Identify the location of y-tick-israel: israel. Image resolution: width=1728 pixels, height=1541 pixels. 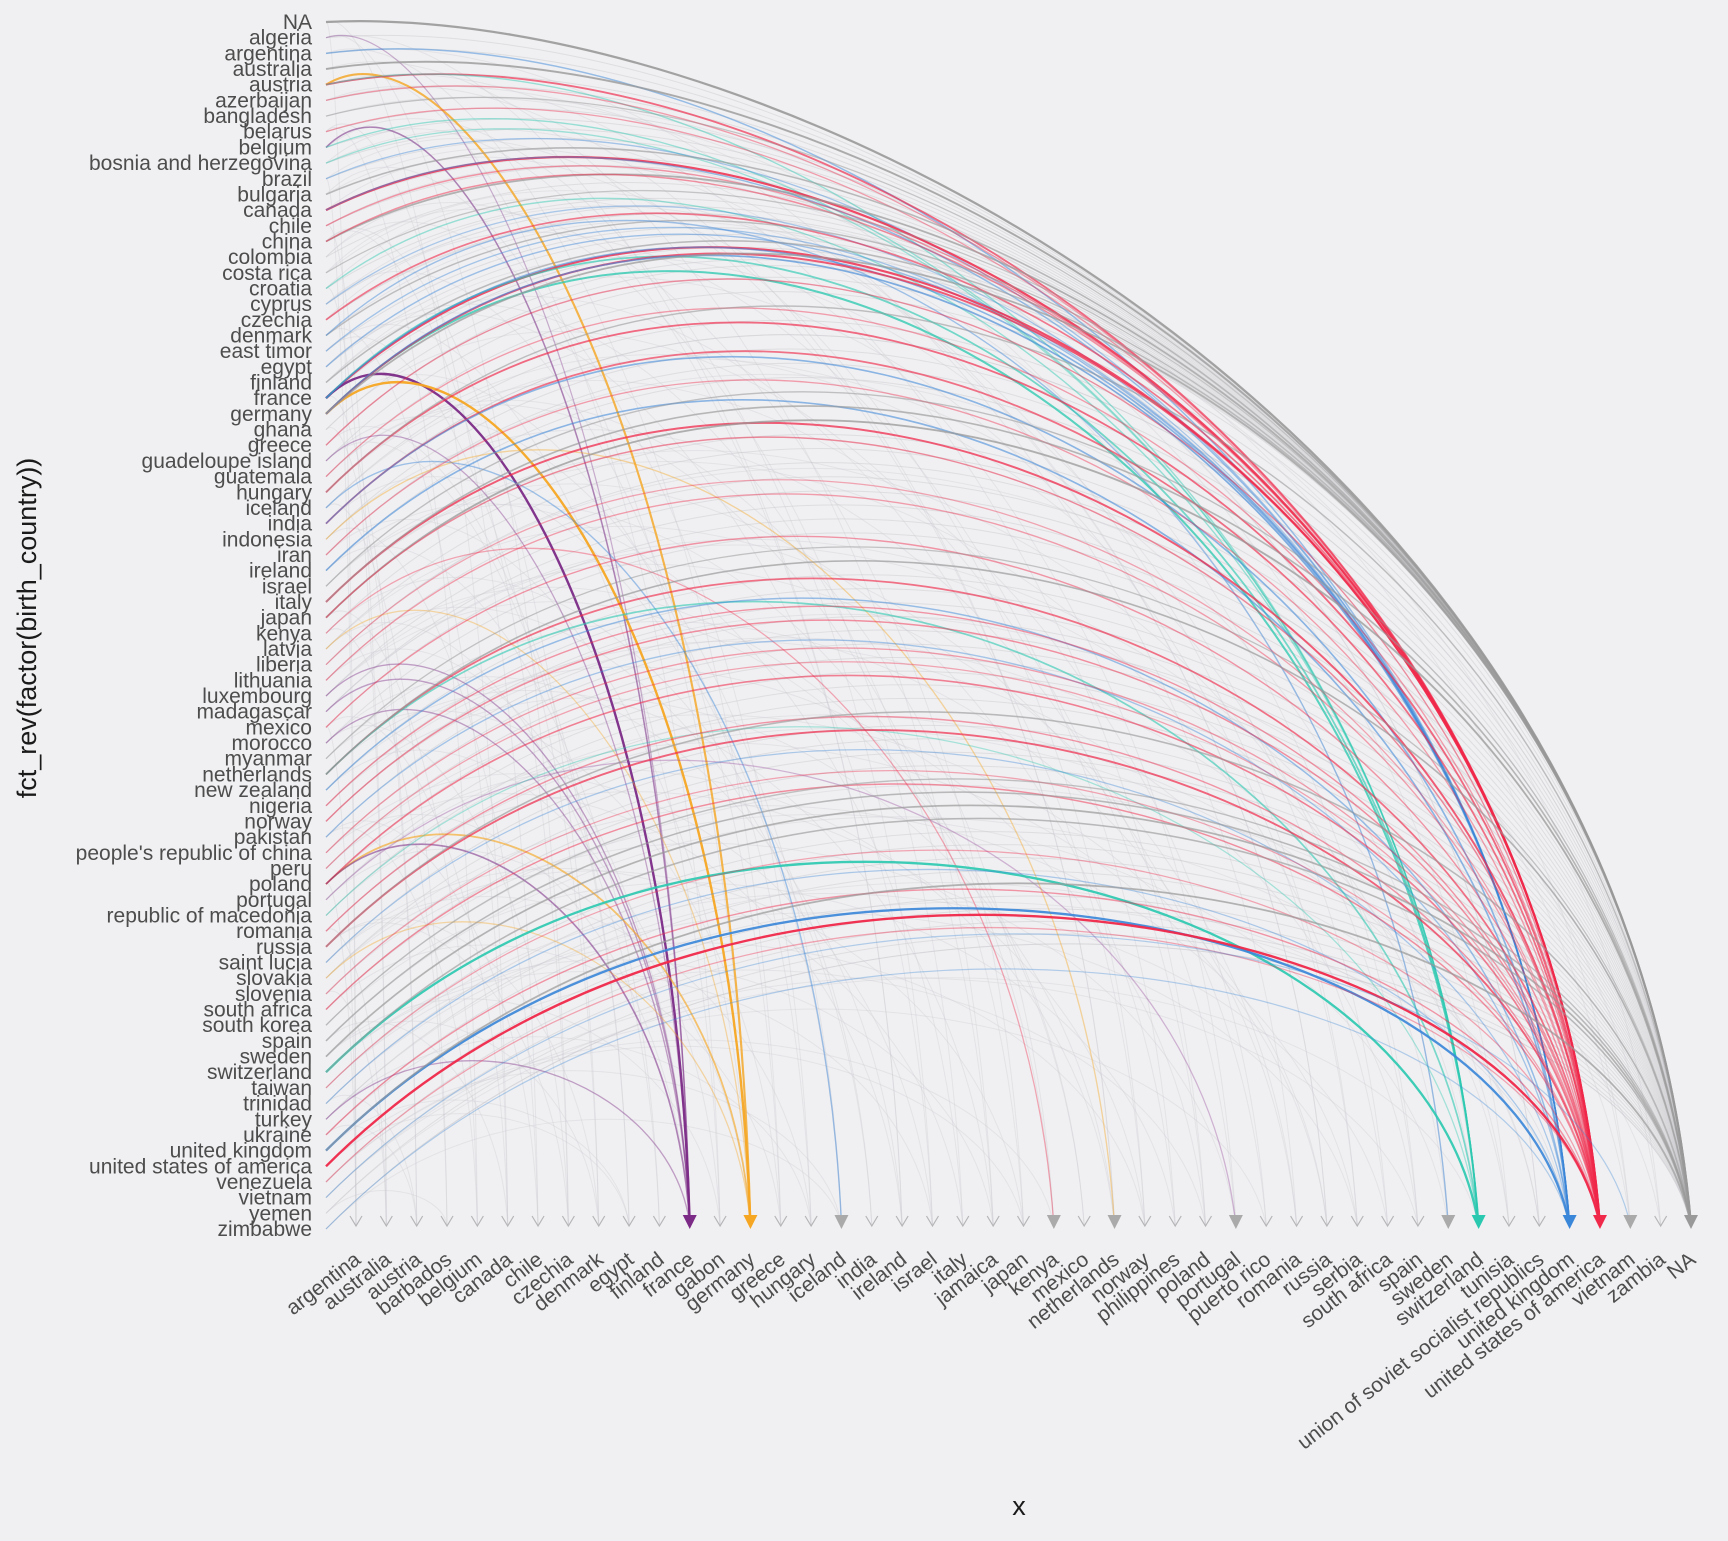
(287, 586).